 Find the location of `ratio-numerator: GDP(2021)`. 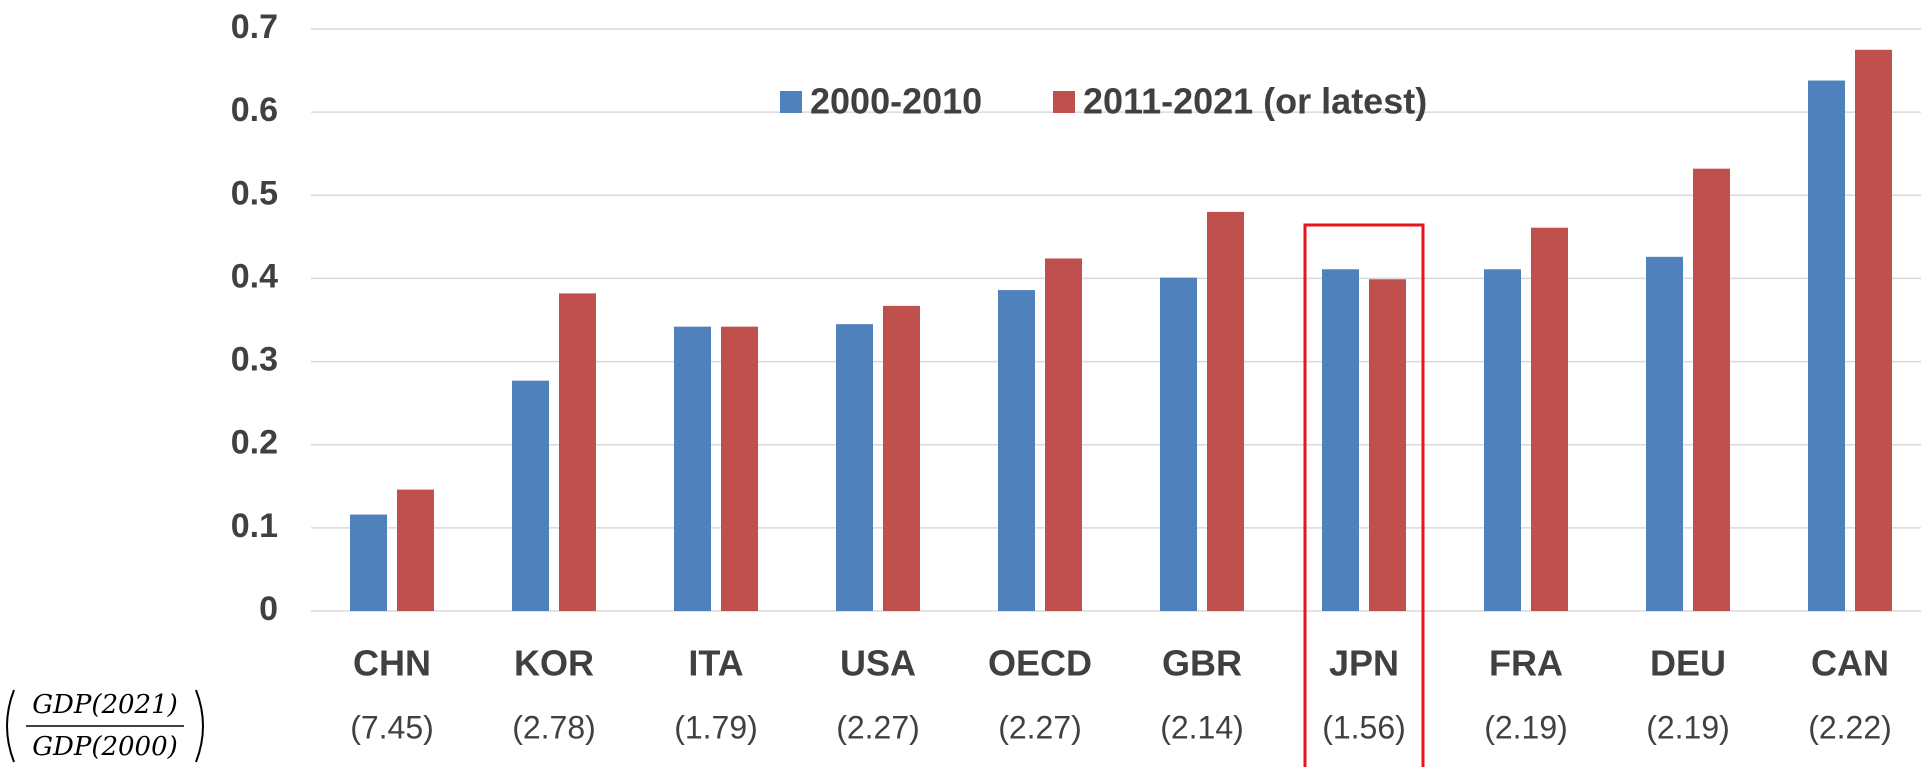

ratio-numerator: GDP(2021) is located at coordinates (105, 705).